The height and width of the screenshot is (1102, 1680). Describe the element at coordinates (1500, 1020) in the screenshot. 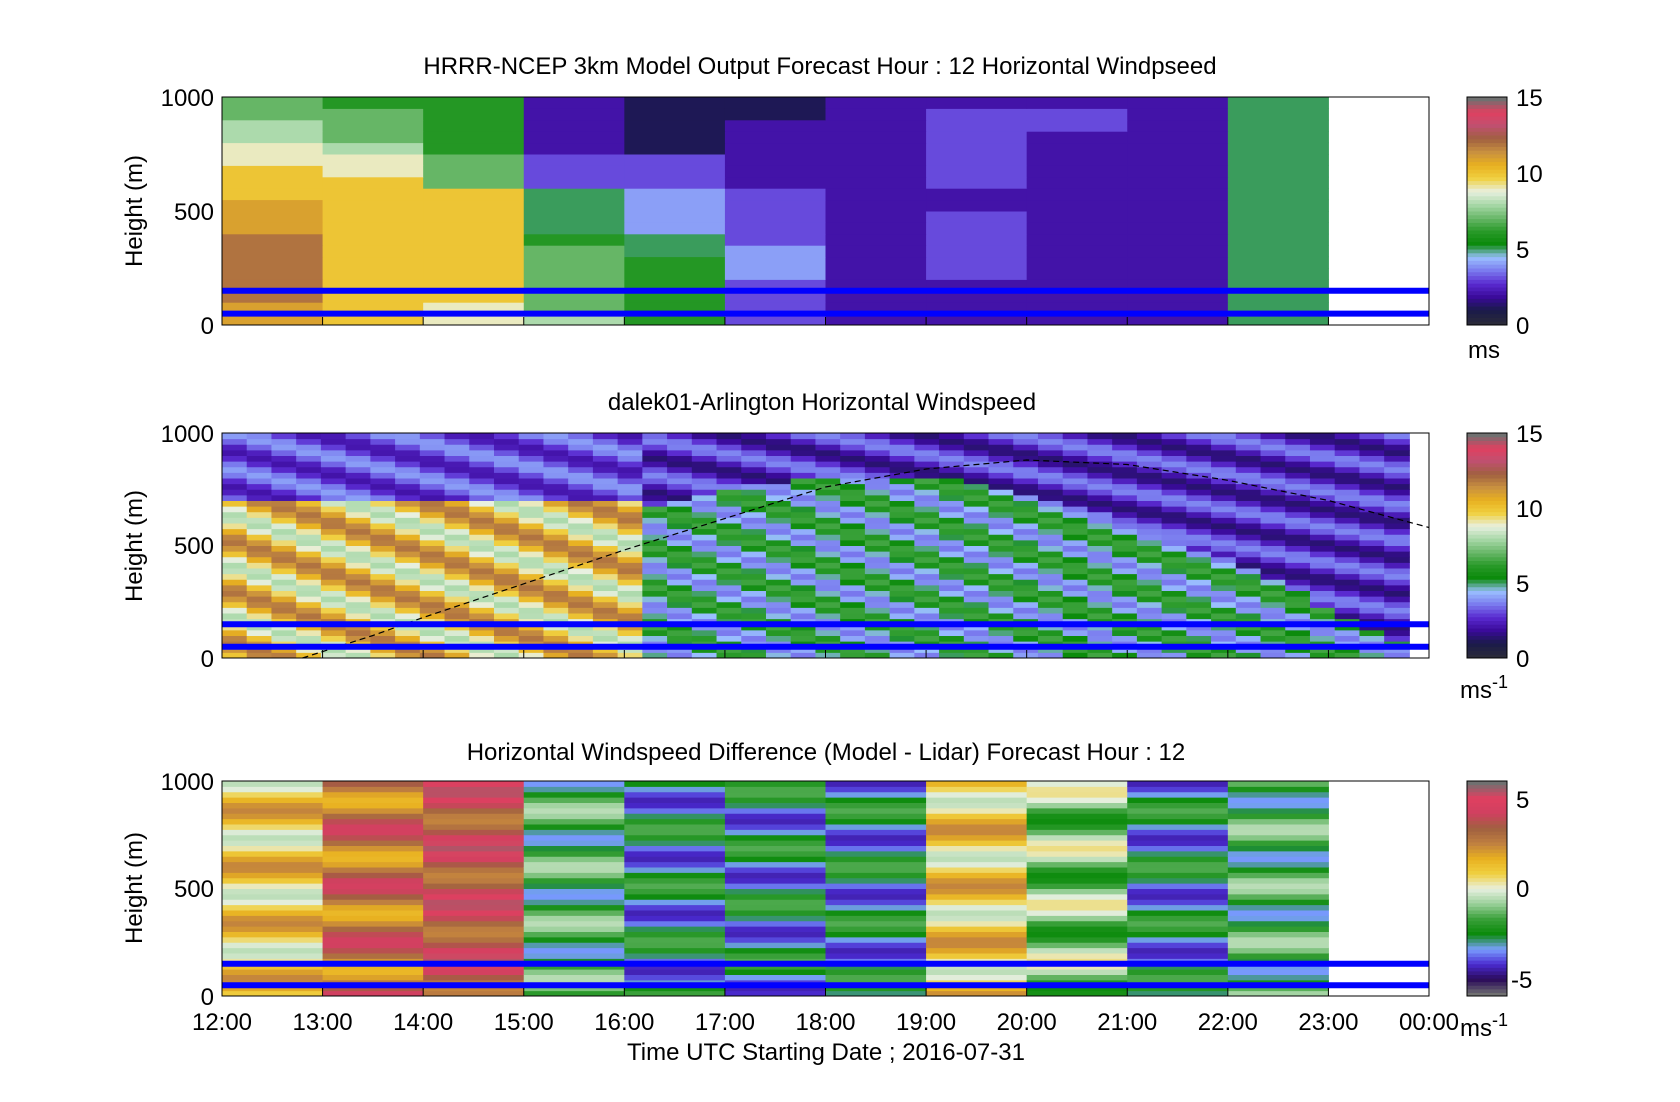

I see `colorbar-unit-exponent: -1` at that location.